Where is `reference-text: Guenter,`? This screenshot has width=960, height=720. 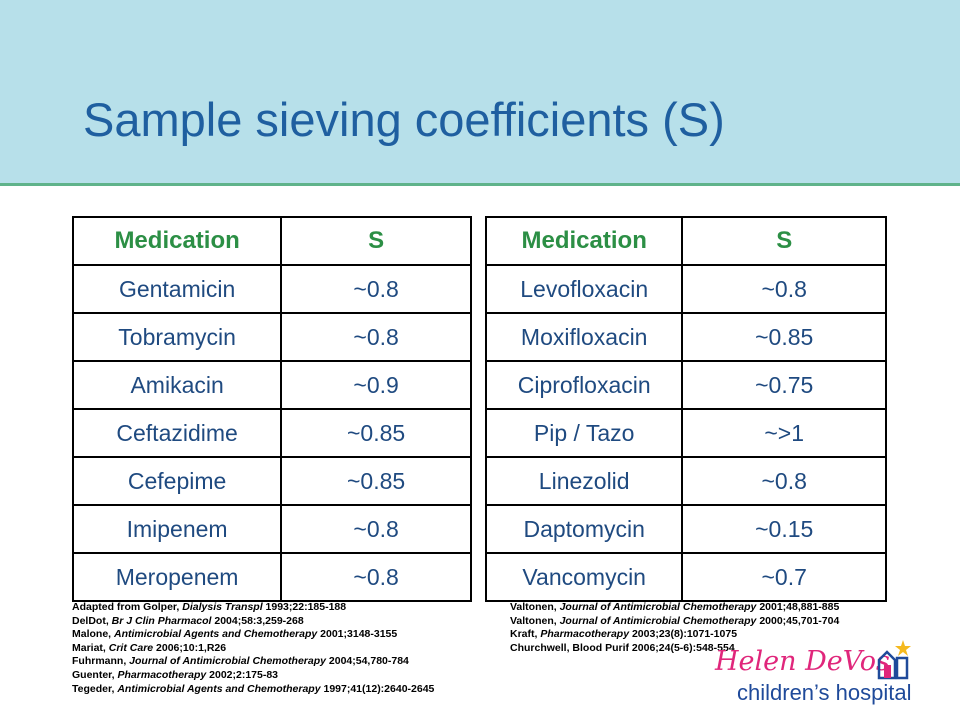
reference-text: Guenter, is located at coordinates (95, 674).